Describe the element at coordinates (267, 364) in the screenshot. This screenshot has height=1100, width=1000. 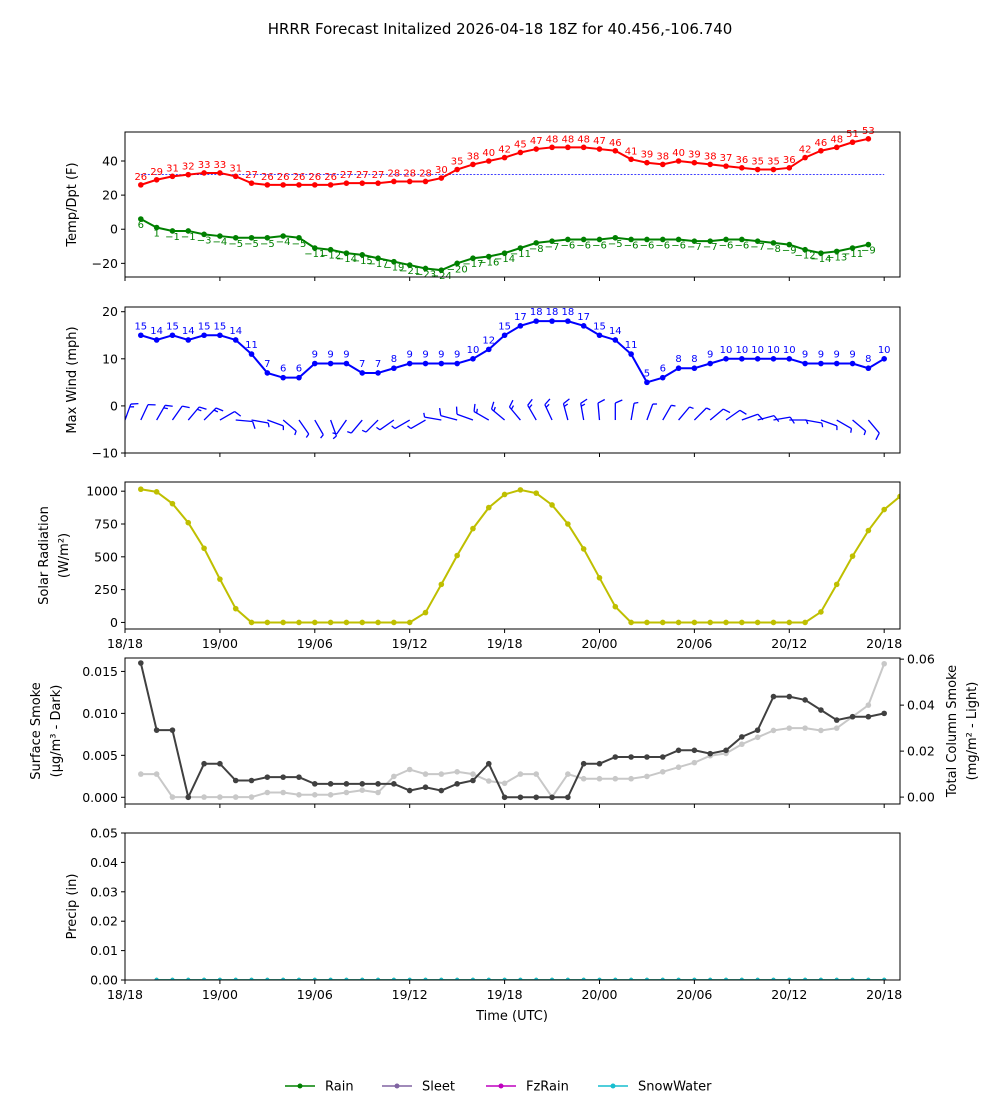
I see `wind-data-label: 7` at that location.